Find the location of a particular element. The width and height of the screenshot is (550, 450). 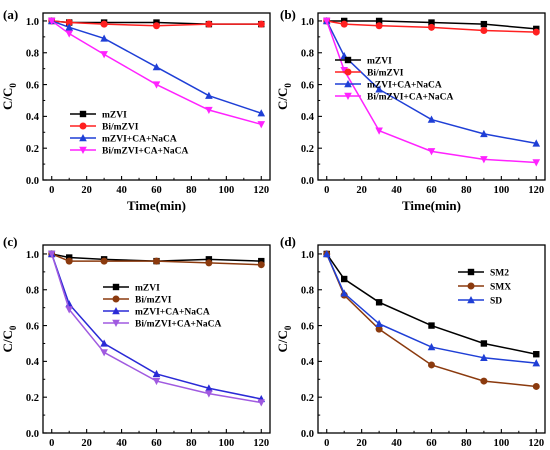

y-axis-label: C/C0 is located at coordinates (284, 338).